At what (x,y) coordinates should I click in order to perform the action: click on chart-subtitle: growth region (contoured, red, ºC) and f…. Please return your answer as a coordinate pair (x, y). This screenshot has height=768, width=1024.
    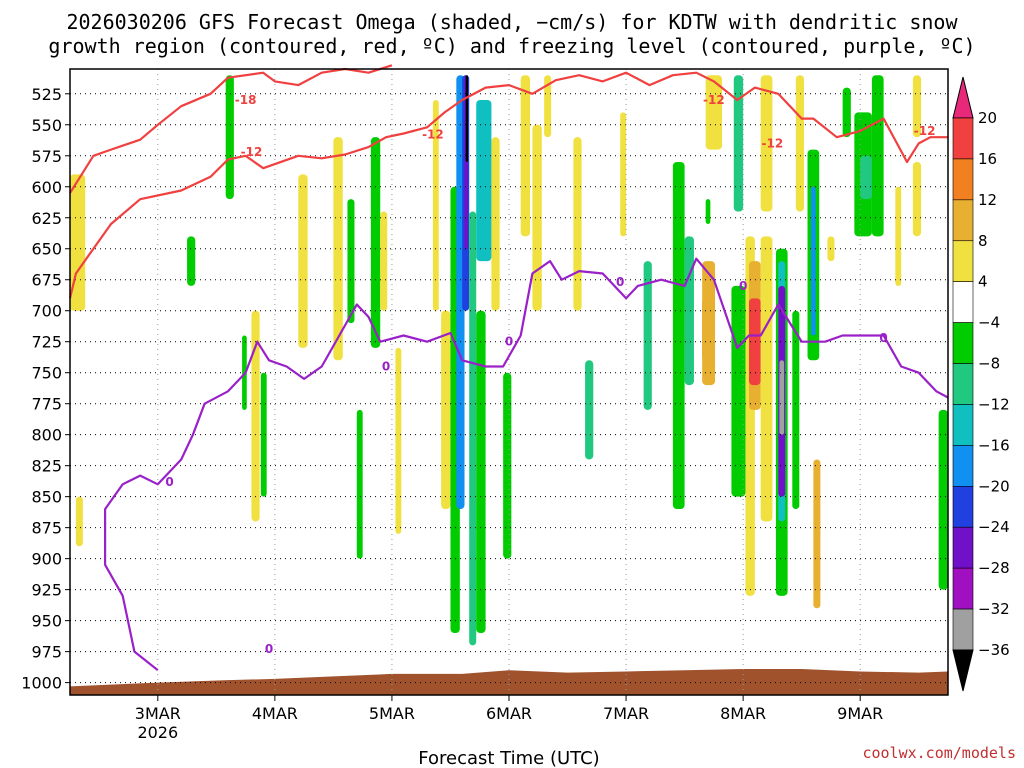
    Looking at the image, I should click on (511, 46).